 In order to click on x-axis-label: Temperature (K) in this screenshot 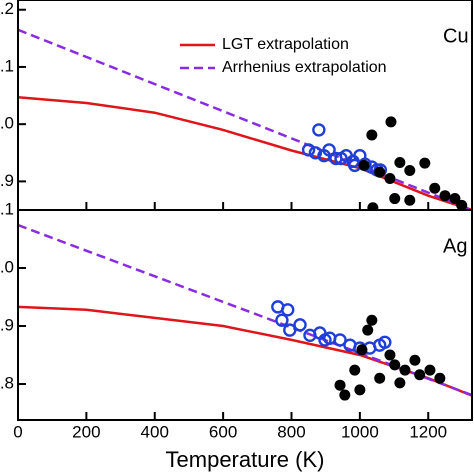, I will do `click(245, 459)`.